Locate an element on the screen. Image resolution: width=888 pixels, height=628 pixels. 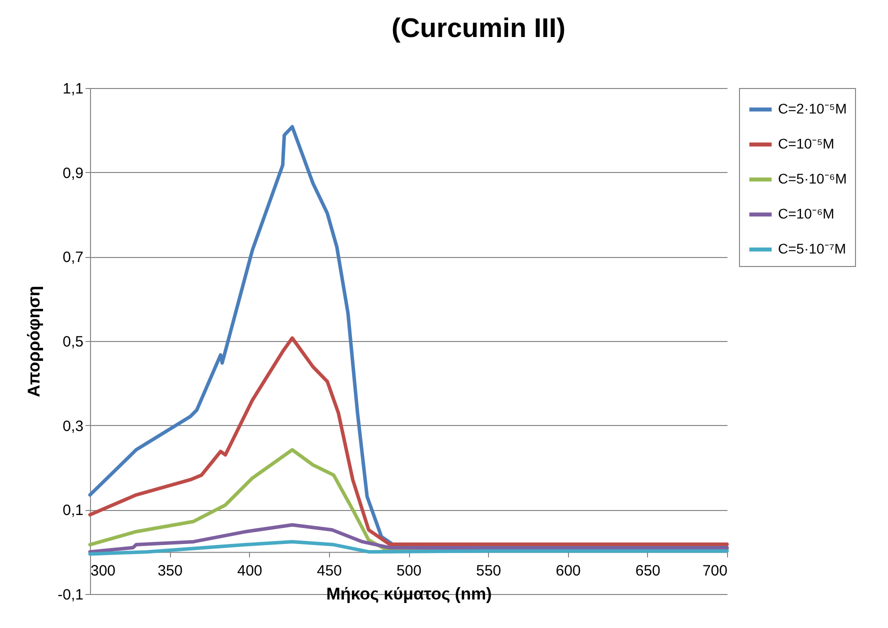
legend-label: C=5·10⁻⁶M is located at coordinates (812, 178).